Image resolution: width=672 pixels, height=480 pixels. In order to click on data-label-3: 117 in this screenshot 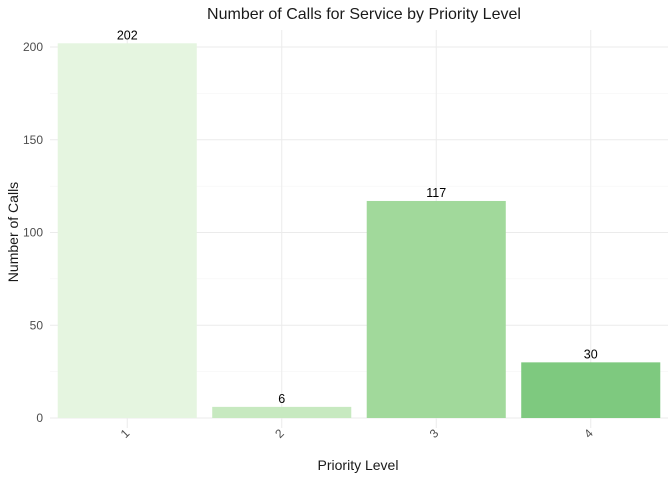, I will do `click(436, 193)`.